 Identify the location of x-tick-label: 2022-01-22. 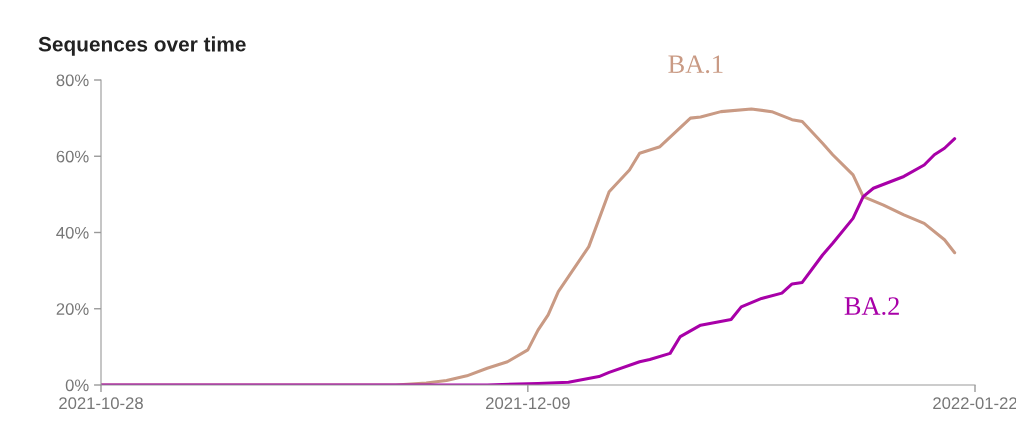
(974, 403).